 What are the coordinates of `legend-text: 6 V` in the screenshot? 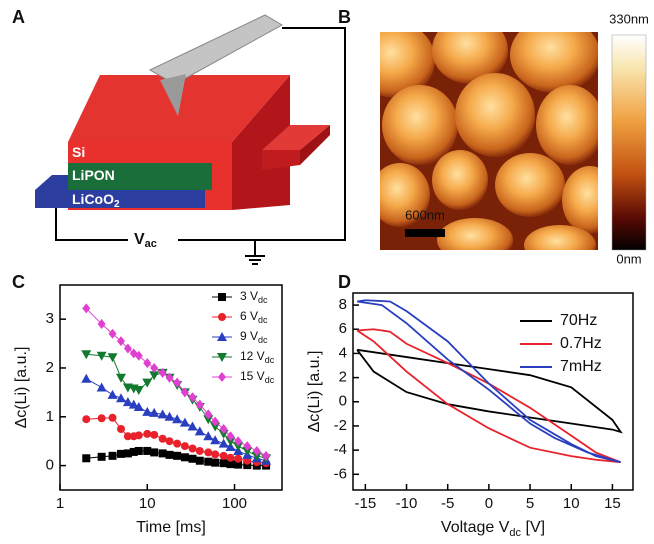 It's located at (249, 316).